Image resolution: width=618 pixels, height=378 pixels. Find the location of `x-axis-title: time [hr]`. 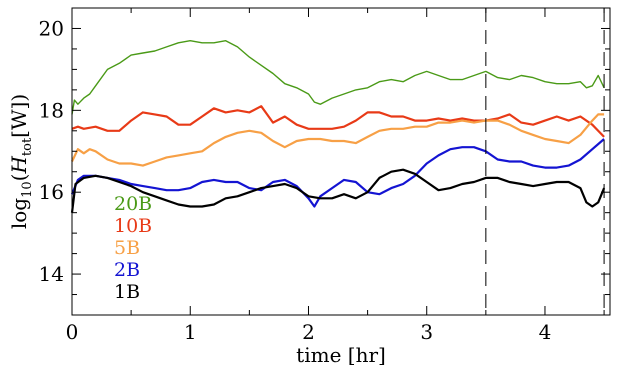

x-axis-title: time [hr] is located at coordinates (341, 355).